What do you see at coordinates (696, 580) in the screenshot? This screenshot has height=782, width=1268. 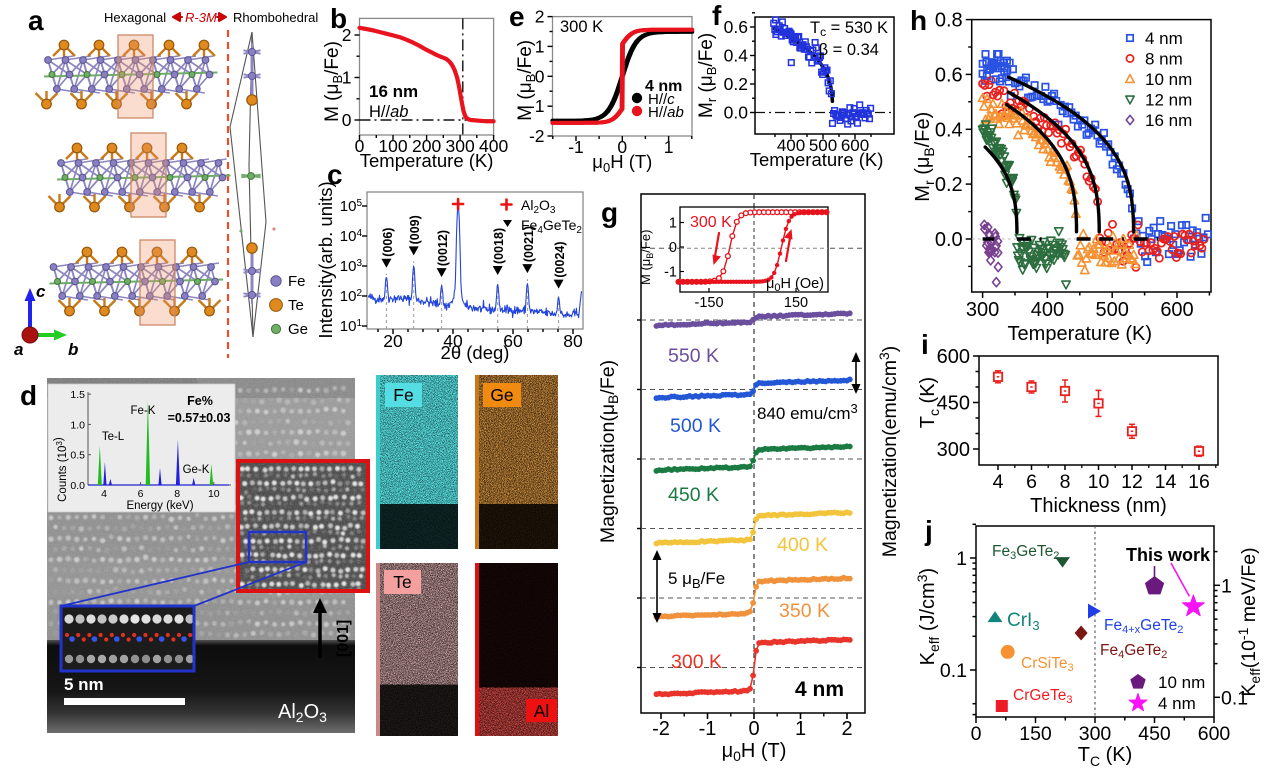 I see `svg-text: 5 μB​/Fe` at bounding box center [696, 580].